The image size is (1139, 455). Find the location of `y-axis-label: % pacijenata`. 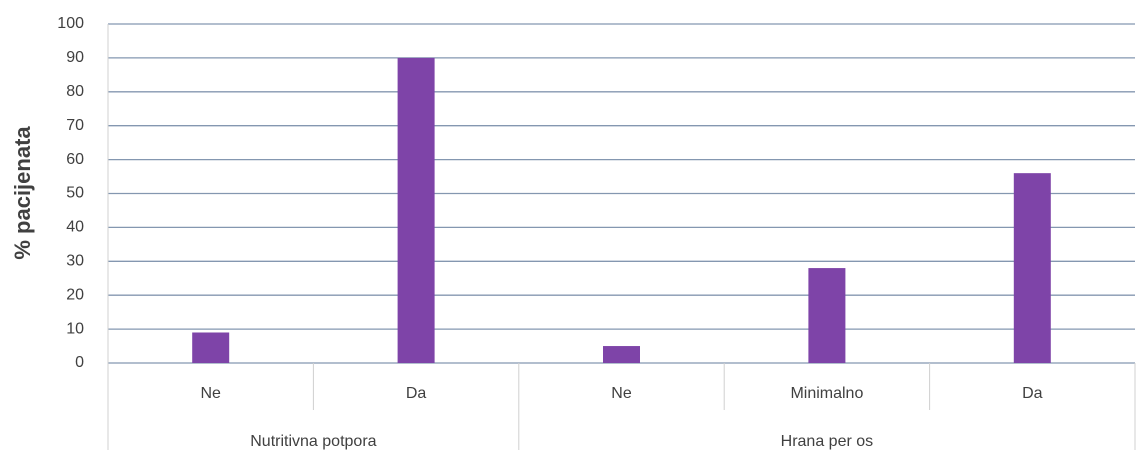

y-axis-label: % pacijenata is located at coordinates (22, 193).